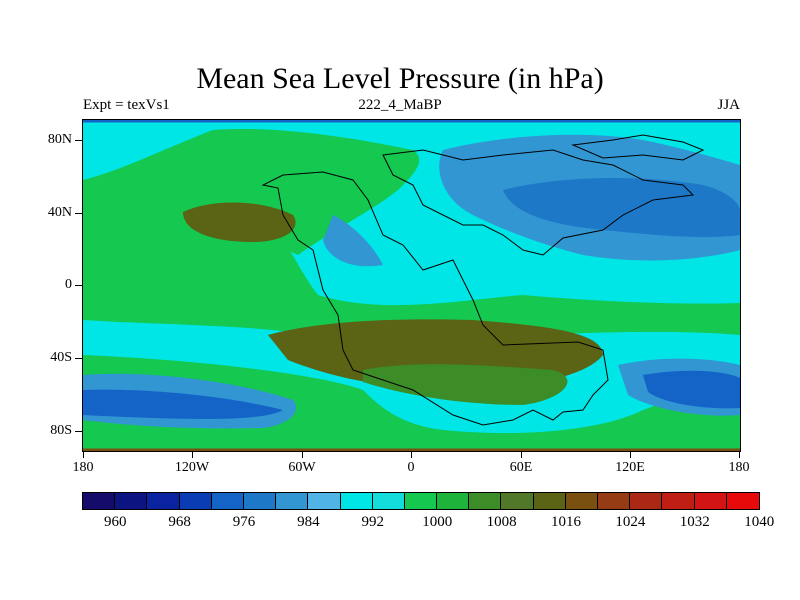 This screenshot has height=600, width=800. I want to click on colorbar-label: 1008, so click(501, 522).